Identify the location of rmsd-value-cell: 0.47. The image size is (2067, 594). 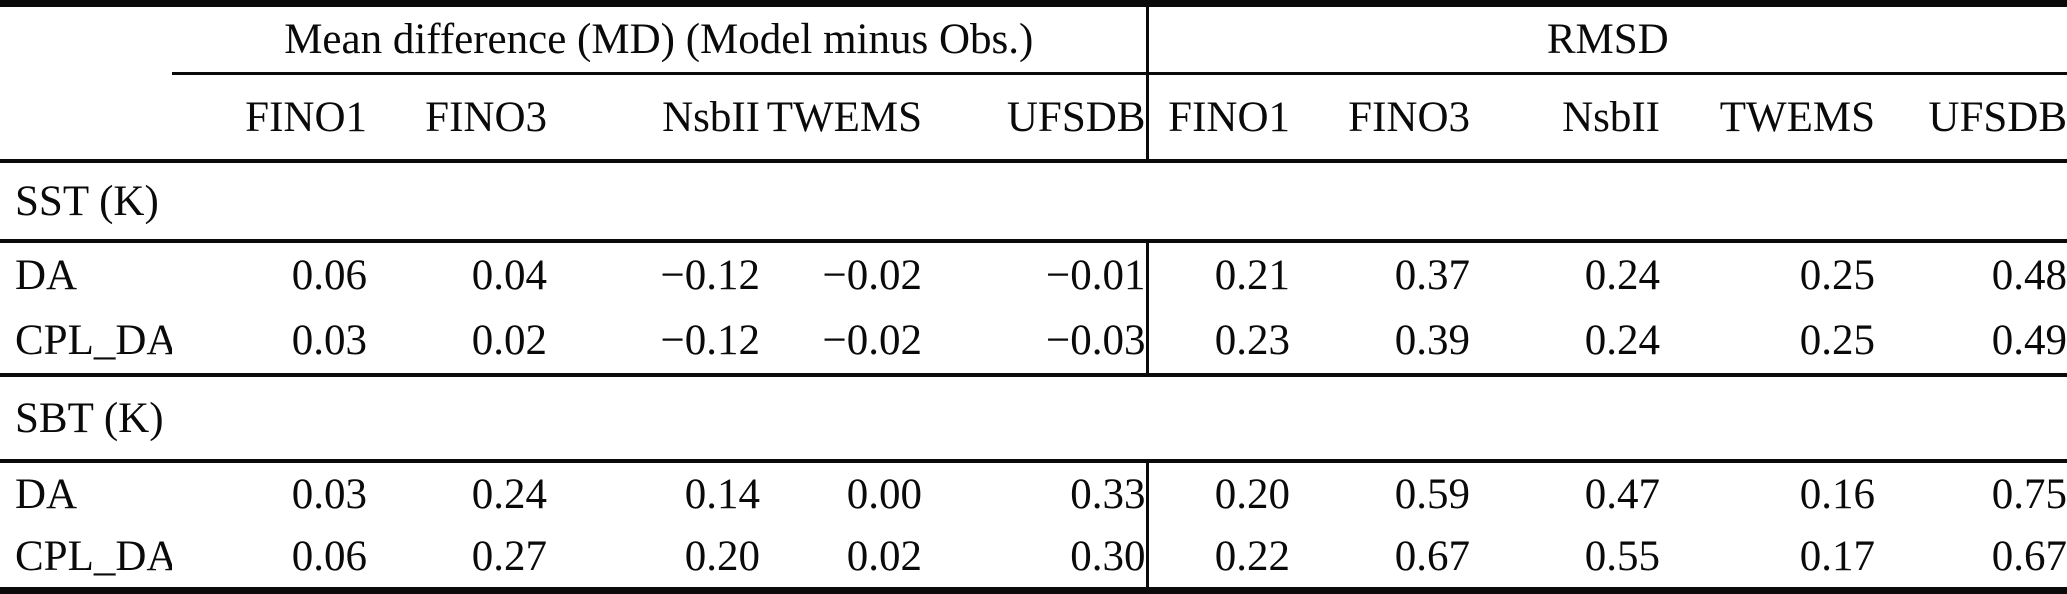
(1622, 494).